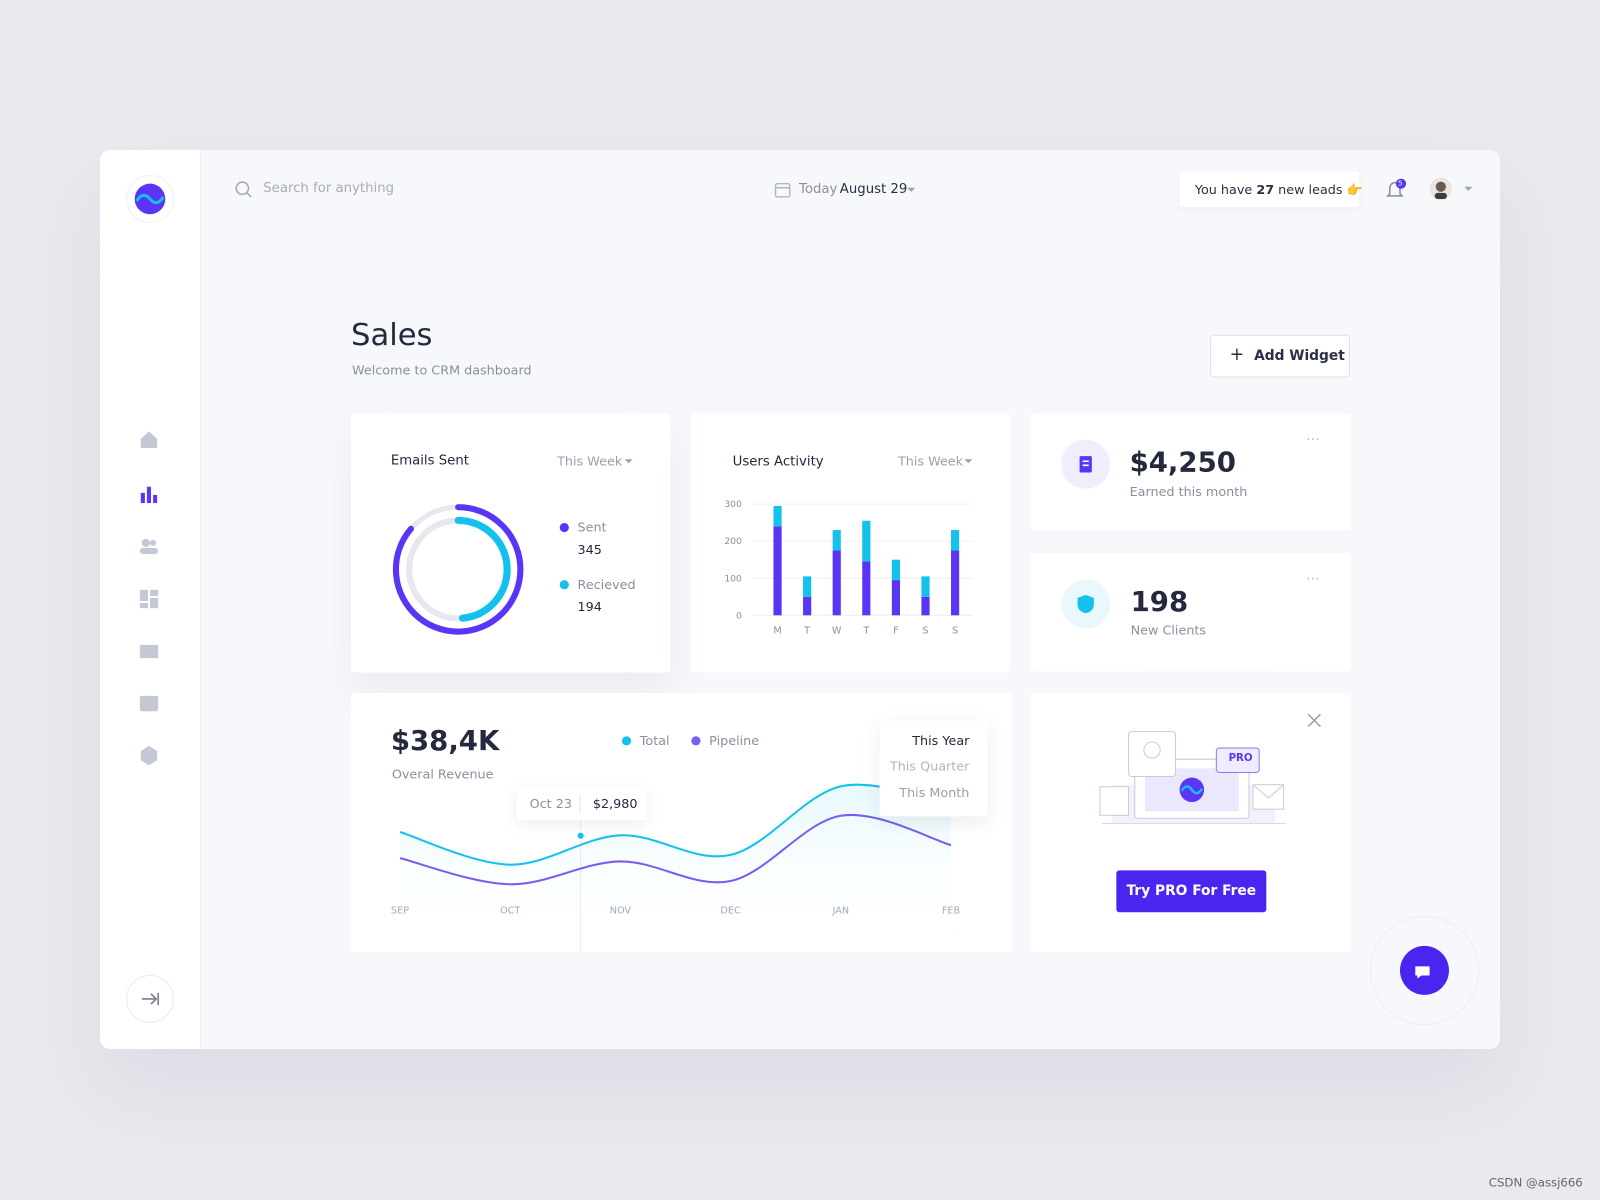  I want to click on try-pro-label: Try PRO For Free, so click(1191, 890).